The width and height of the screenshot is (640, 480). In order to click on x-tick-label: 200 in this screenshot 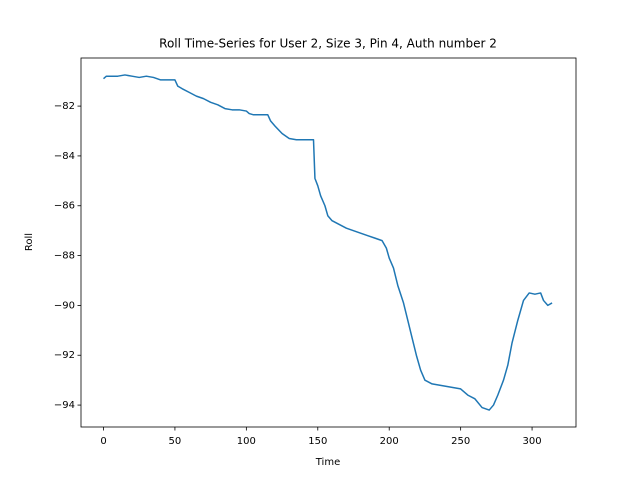, I will do `click(389, 441)`.